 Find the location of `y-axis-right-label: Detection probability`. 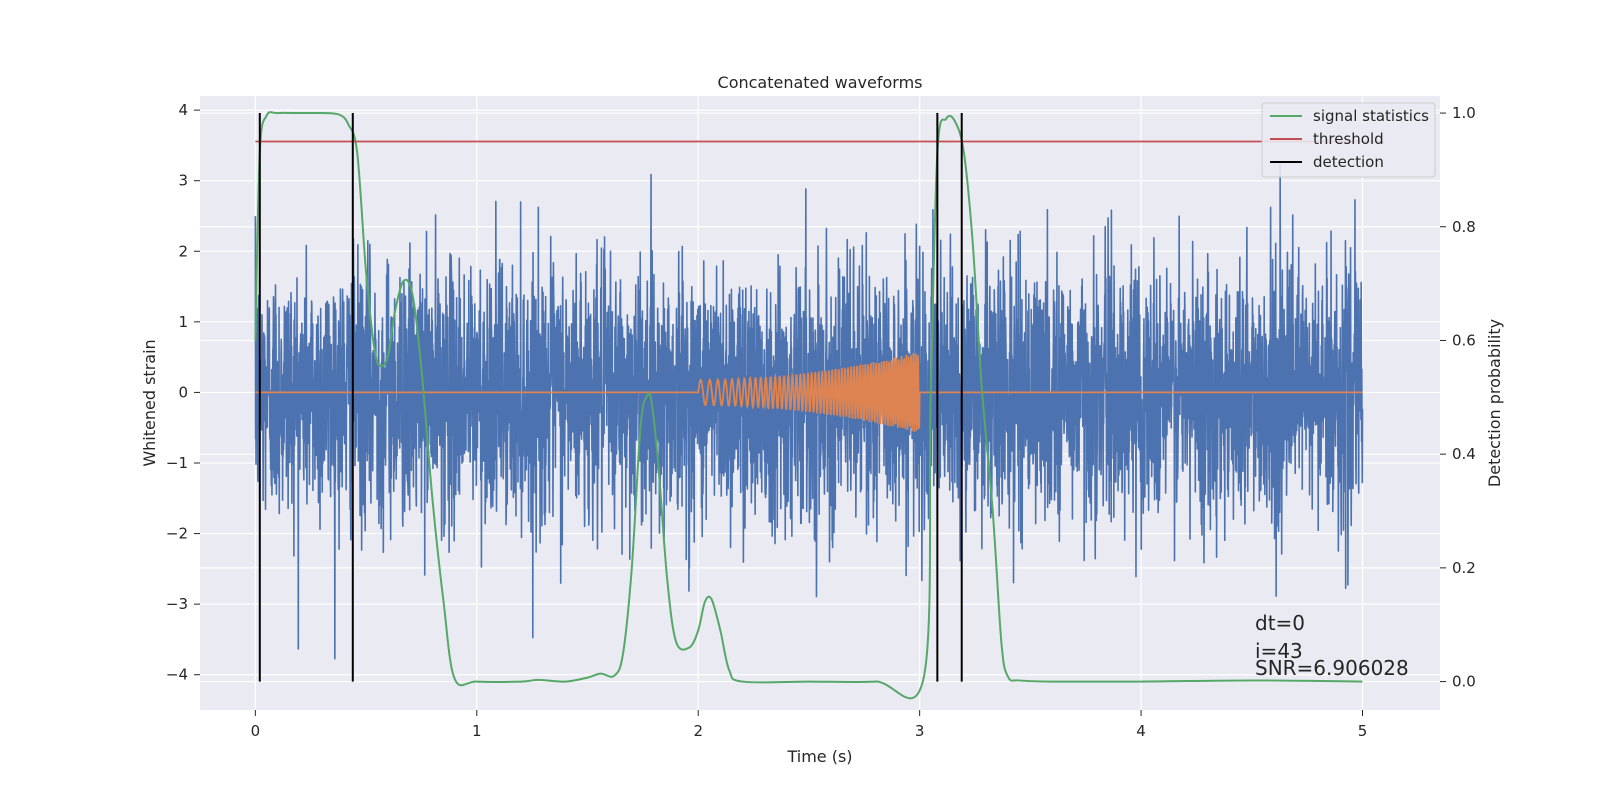

y-axis-right-label: Detection probability is located at coordinates (1494, 403).